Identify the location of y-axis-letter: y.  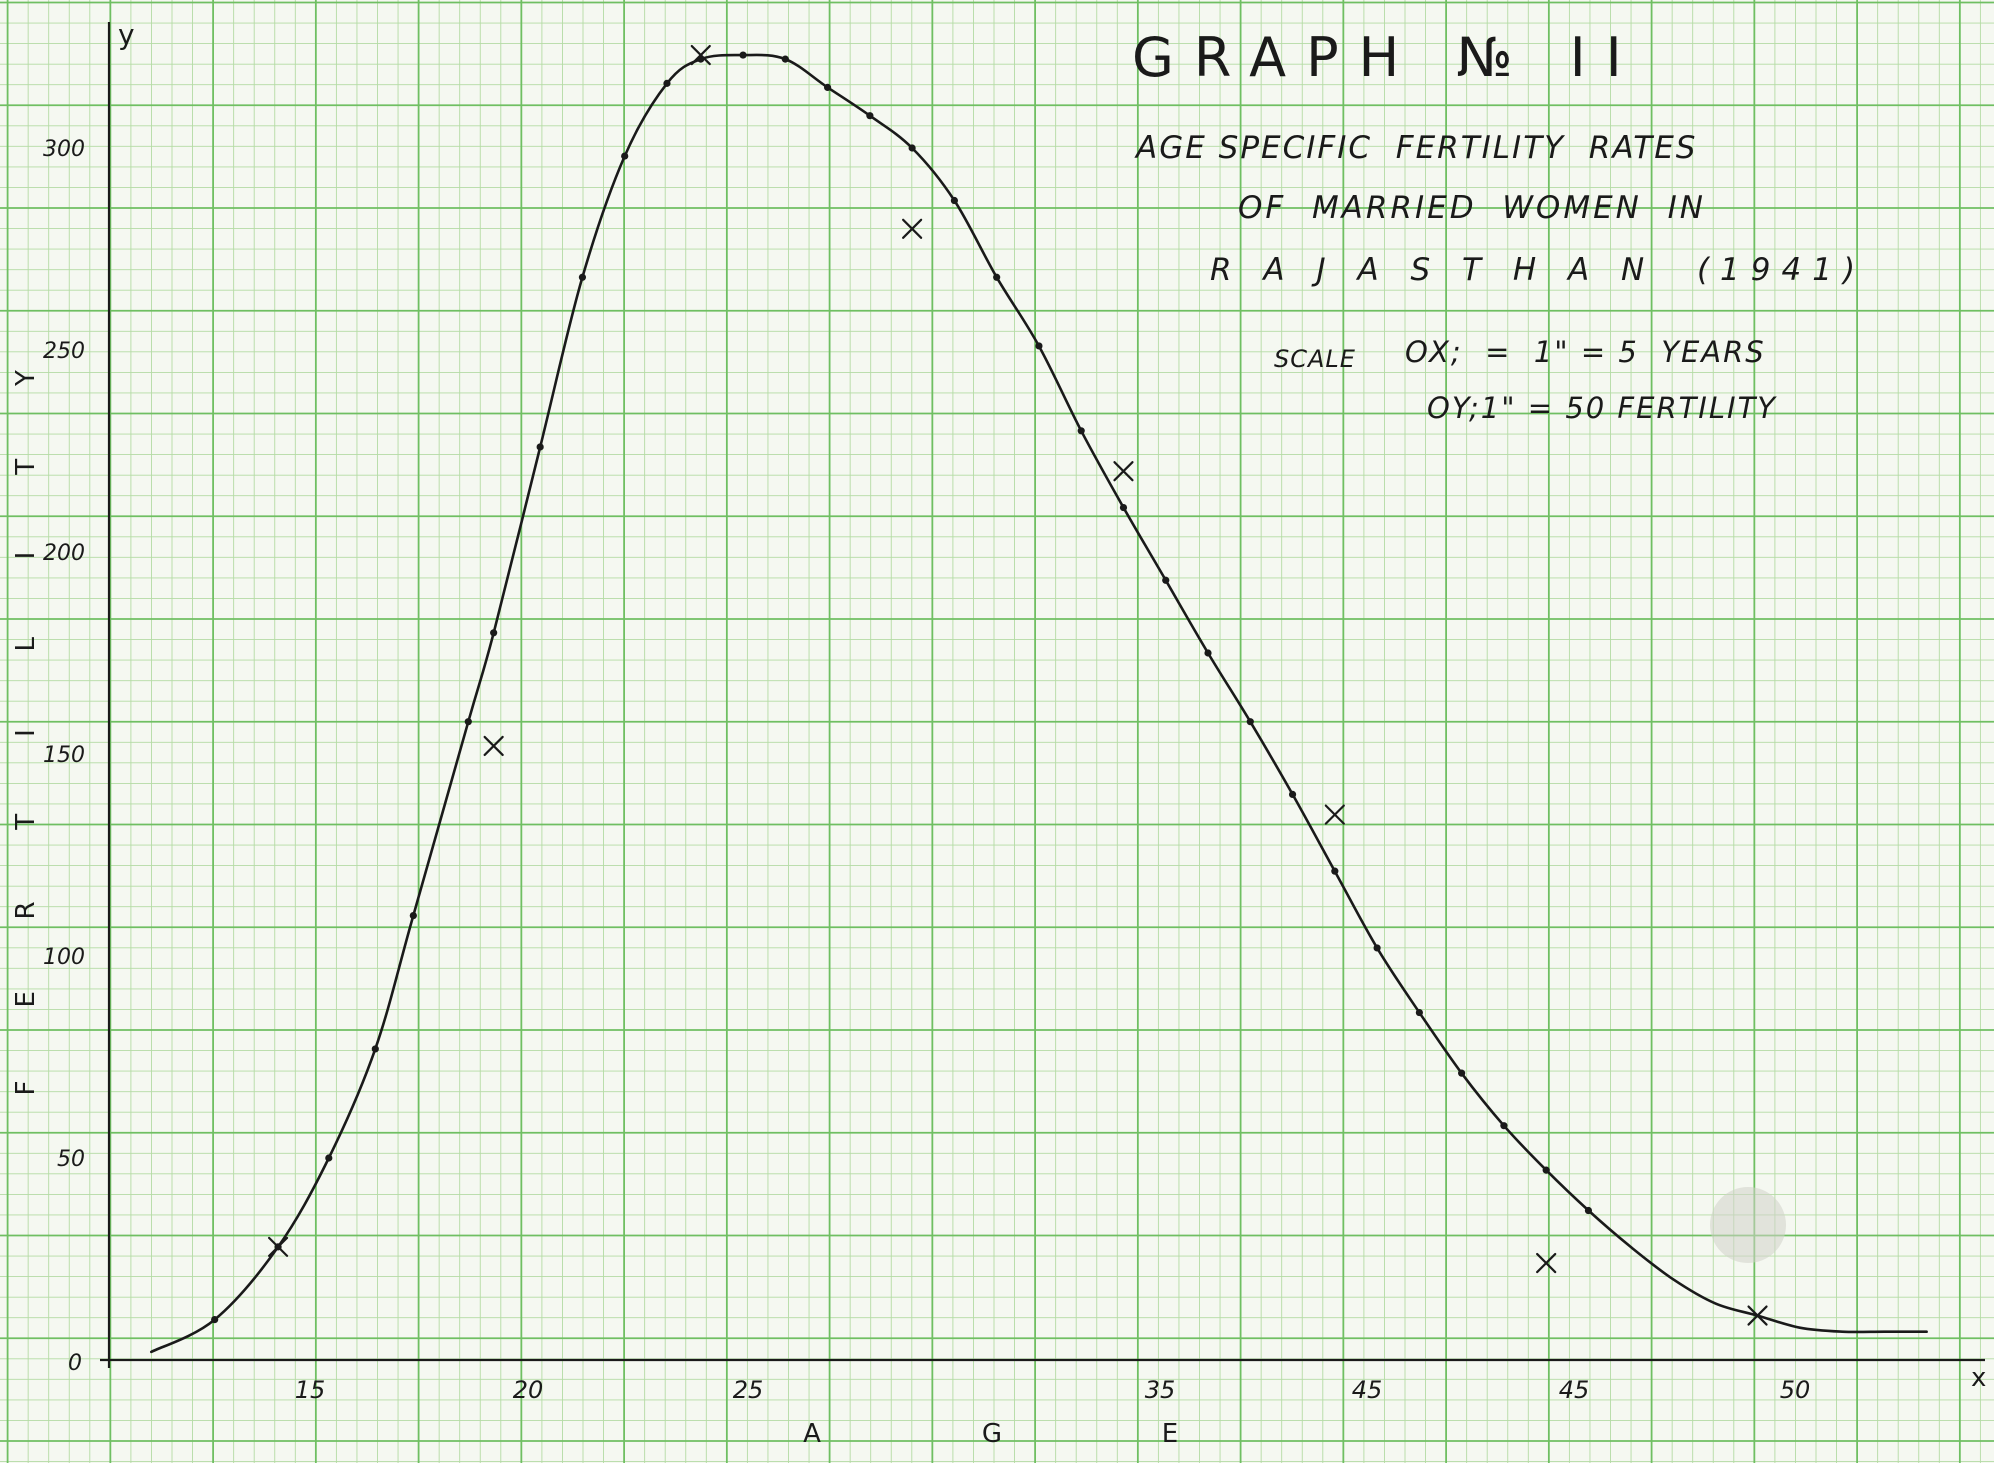
(126, 34).